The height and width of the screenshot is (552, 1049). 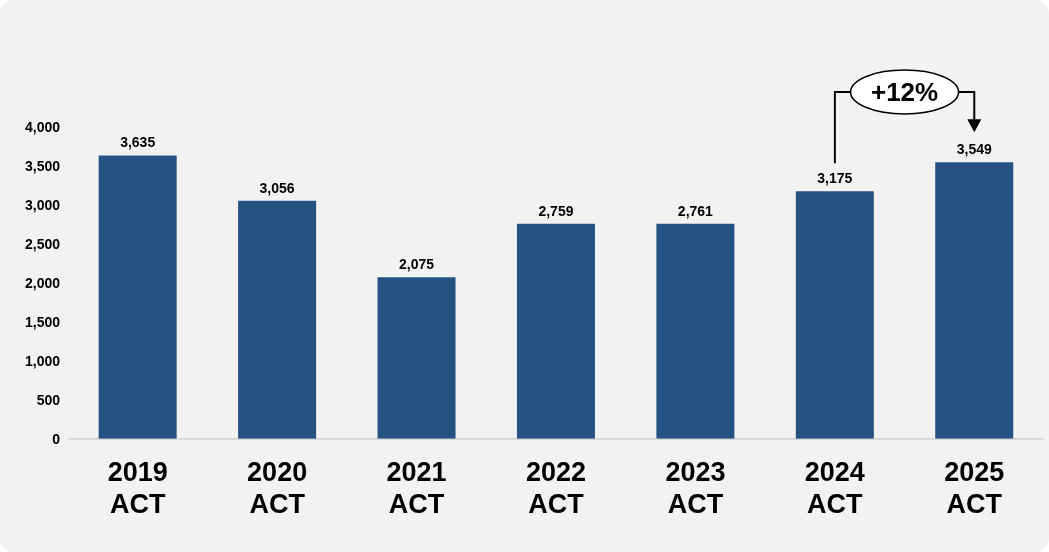 What do you see at coordinates (42, 126) in the screenshot?
I see `y-tick-label: 4,000` at bounding box center [42, 126].